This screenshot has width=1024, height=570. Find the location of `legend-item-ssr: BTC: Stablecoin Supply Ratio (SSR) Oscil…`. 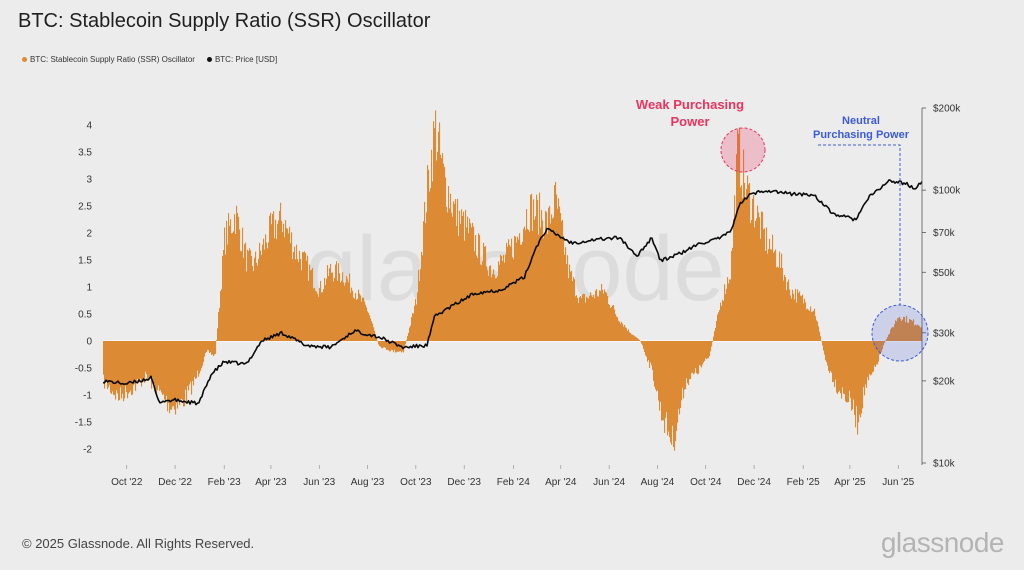

legend-item-ssr: BTC: Stablecoin Supply Ratio (SSR) Oscil… is located at coordinates (108, 59).